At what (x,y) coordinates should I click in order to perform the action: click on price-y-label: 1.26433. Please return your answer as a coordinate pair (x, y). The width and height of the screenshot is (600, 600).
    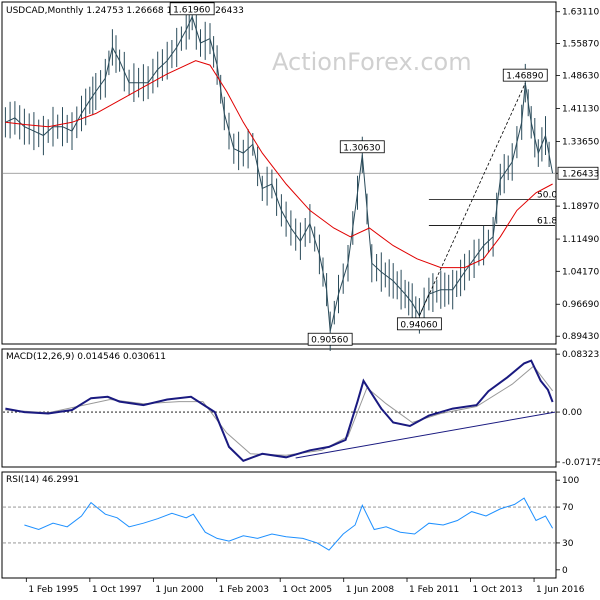
    Looking at the image, I should click on (580, 174).